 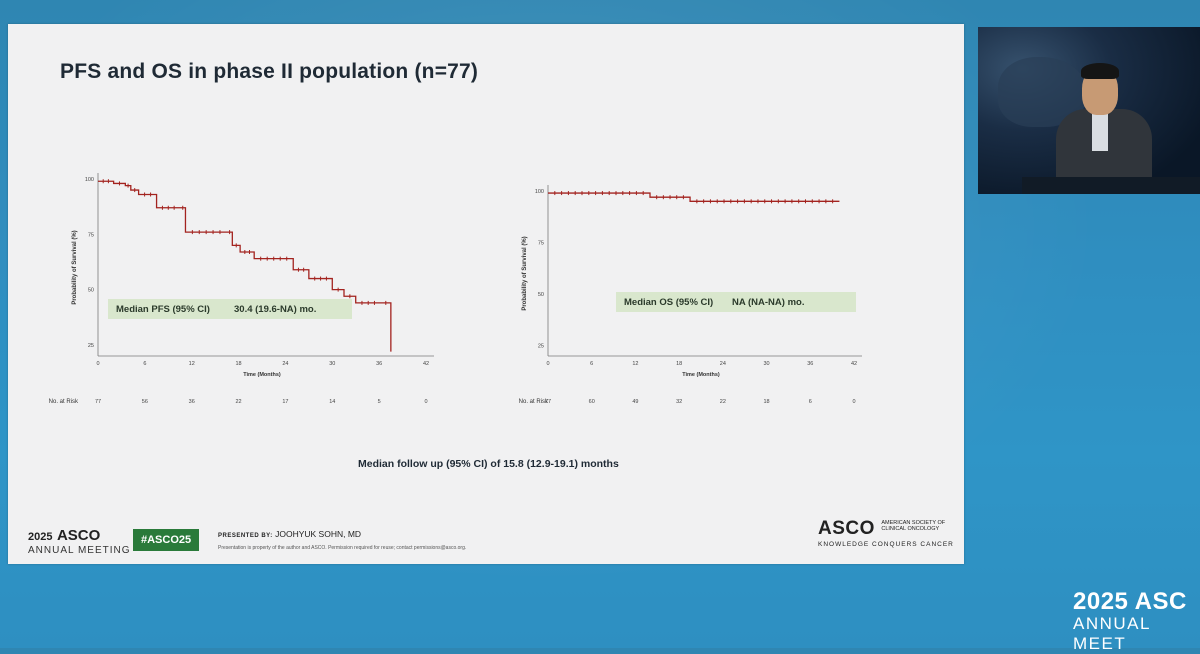 I want to click on pfs-median-box, so click(x=230, y=309).